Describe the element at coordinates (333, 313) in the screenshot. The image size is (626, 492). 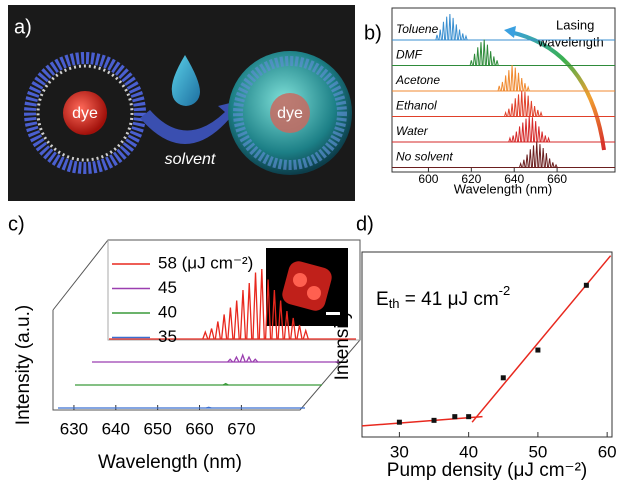
I see `scale-bar` at that location.